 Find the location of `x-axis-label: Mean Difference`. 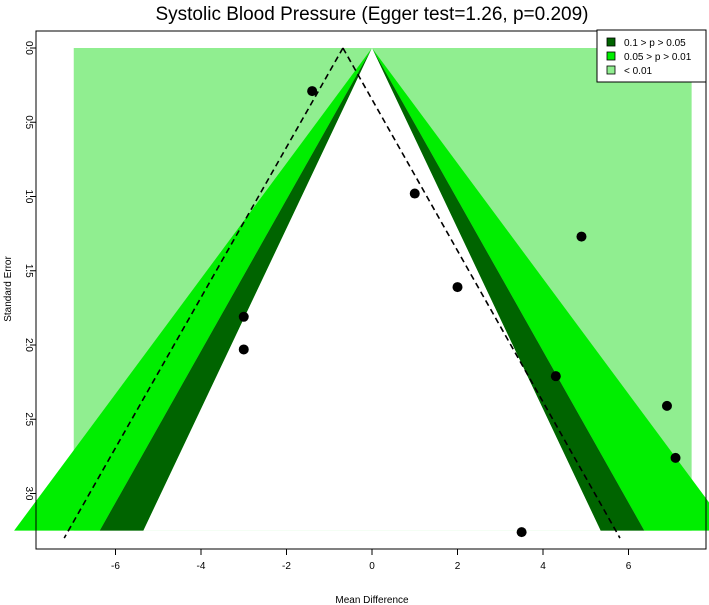

x-axis-label: Mean Difference is located at coordinates (372, 600).